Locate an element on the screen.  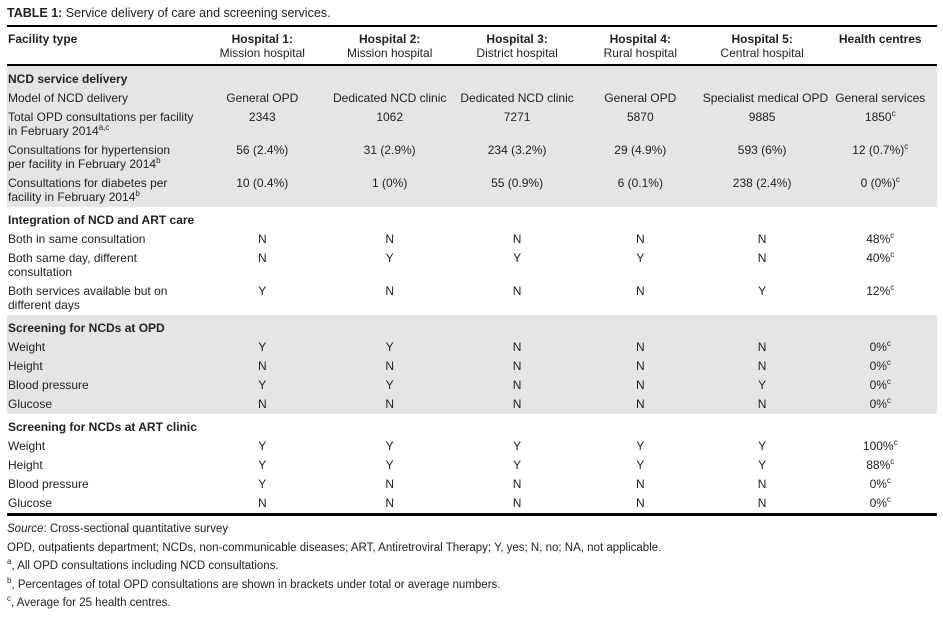
cell-value: 55 (0.9%) is located at coordinates (517, 190).